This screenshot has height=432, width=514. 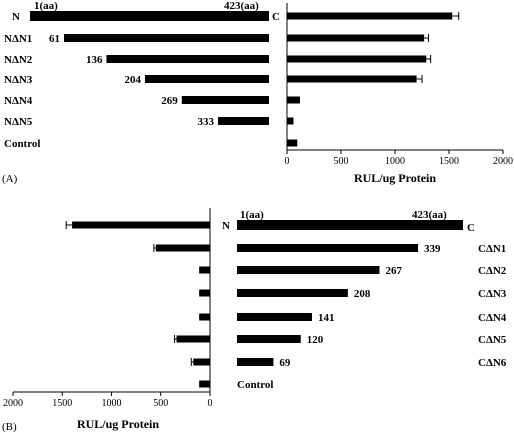 I want to click on a-construct-start-label: 204, so click(x=132, y=80).